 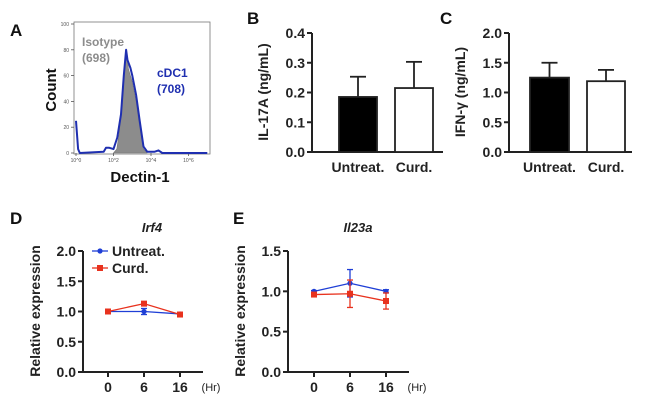 I want to click on x-tick-label: 10^2, so click(x=113, y=161).